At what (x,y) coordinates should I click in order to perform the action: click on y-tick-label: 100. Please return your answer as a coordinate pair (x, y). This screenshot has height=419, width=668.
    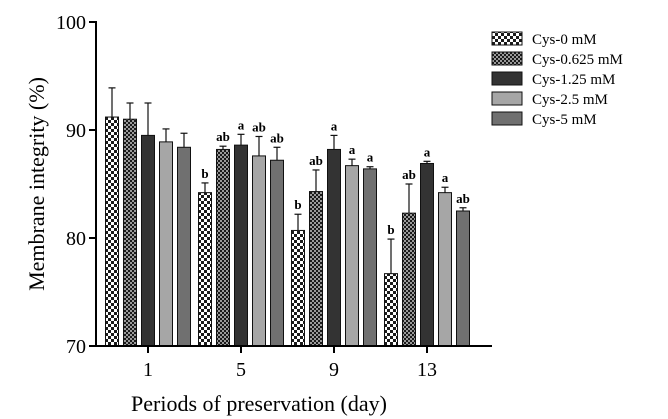
    Looking at the image, I should click on (71, 23).